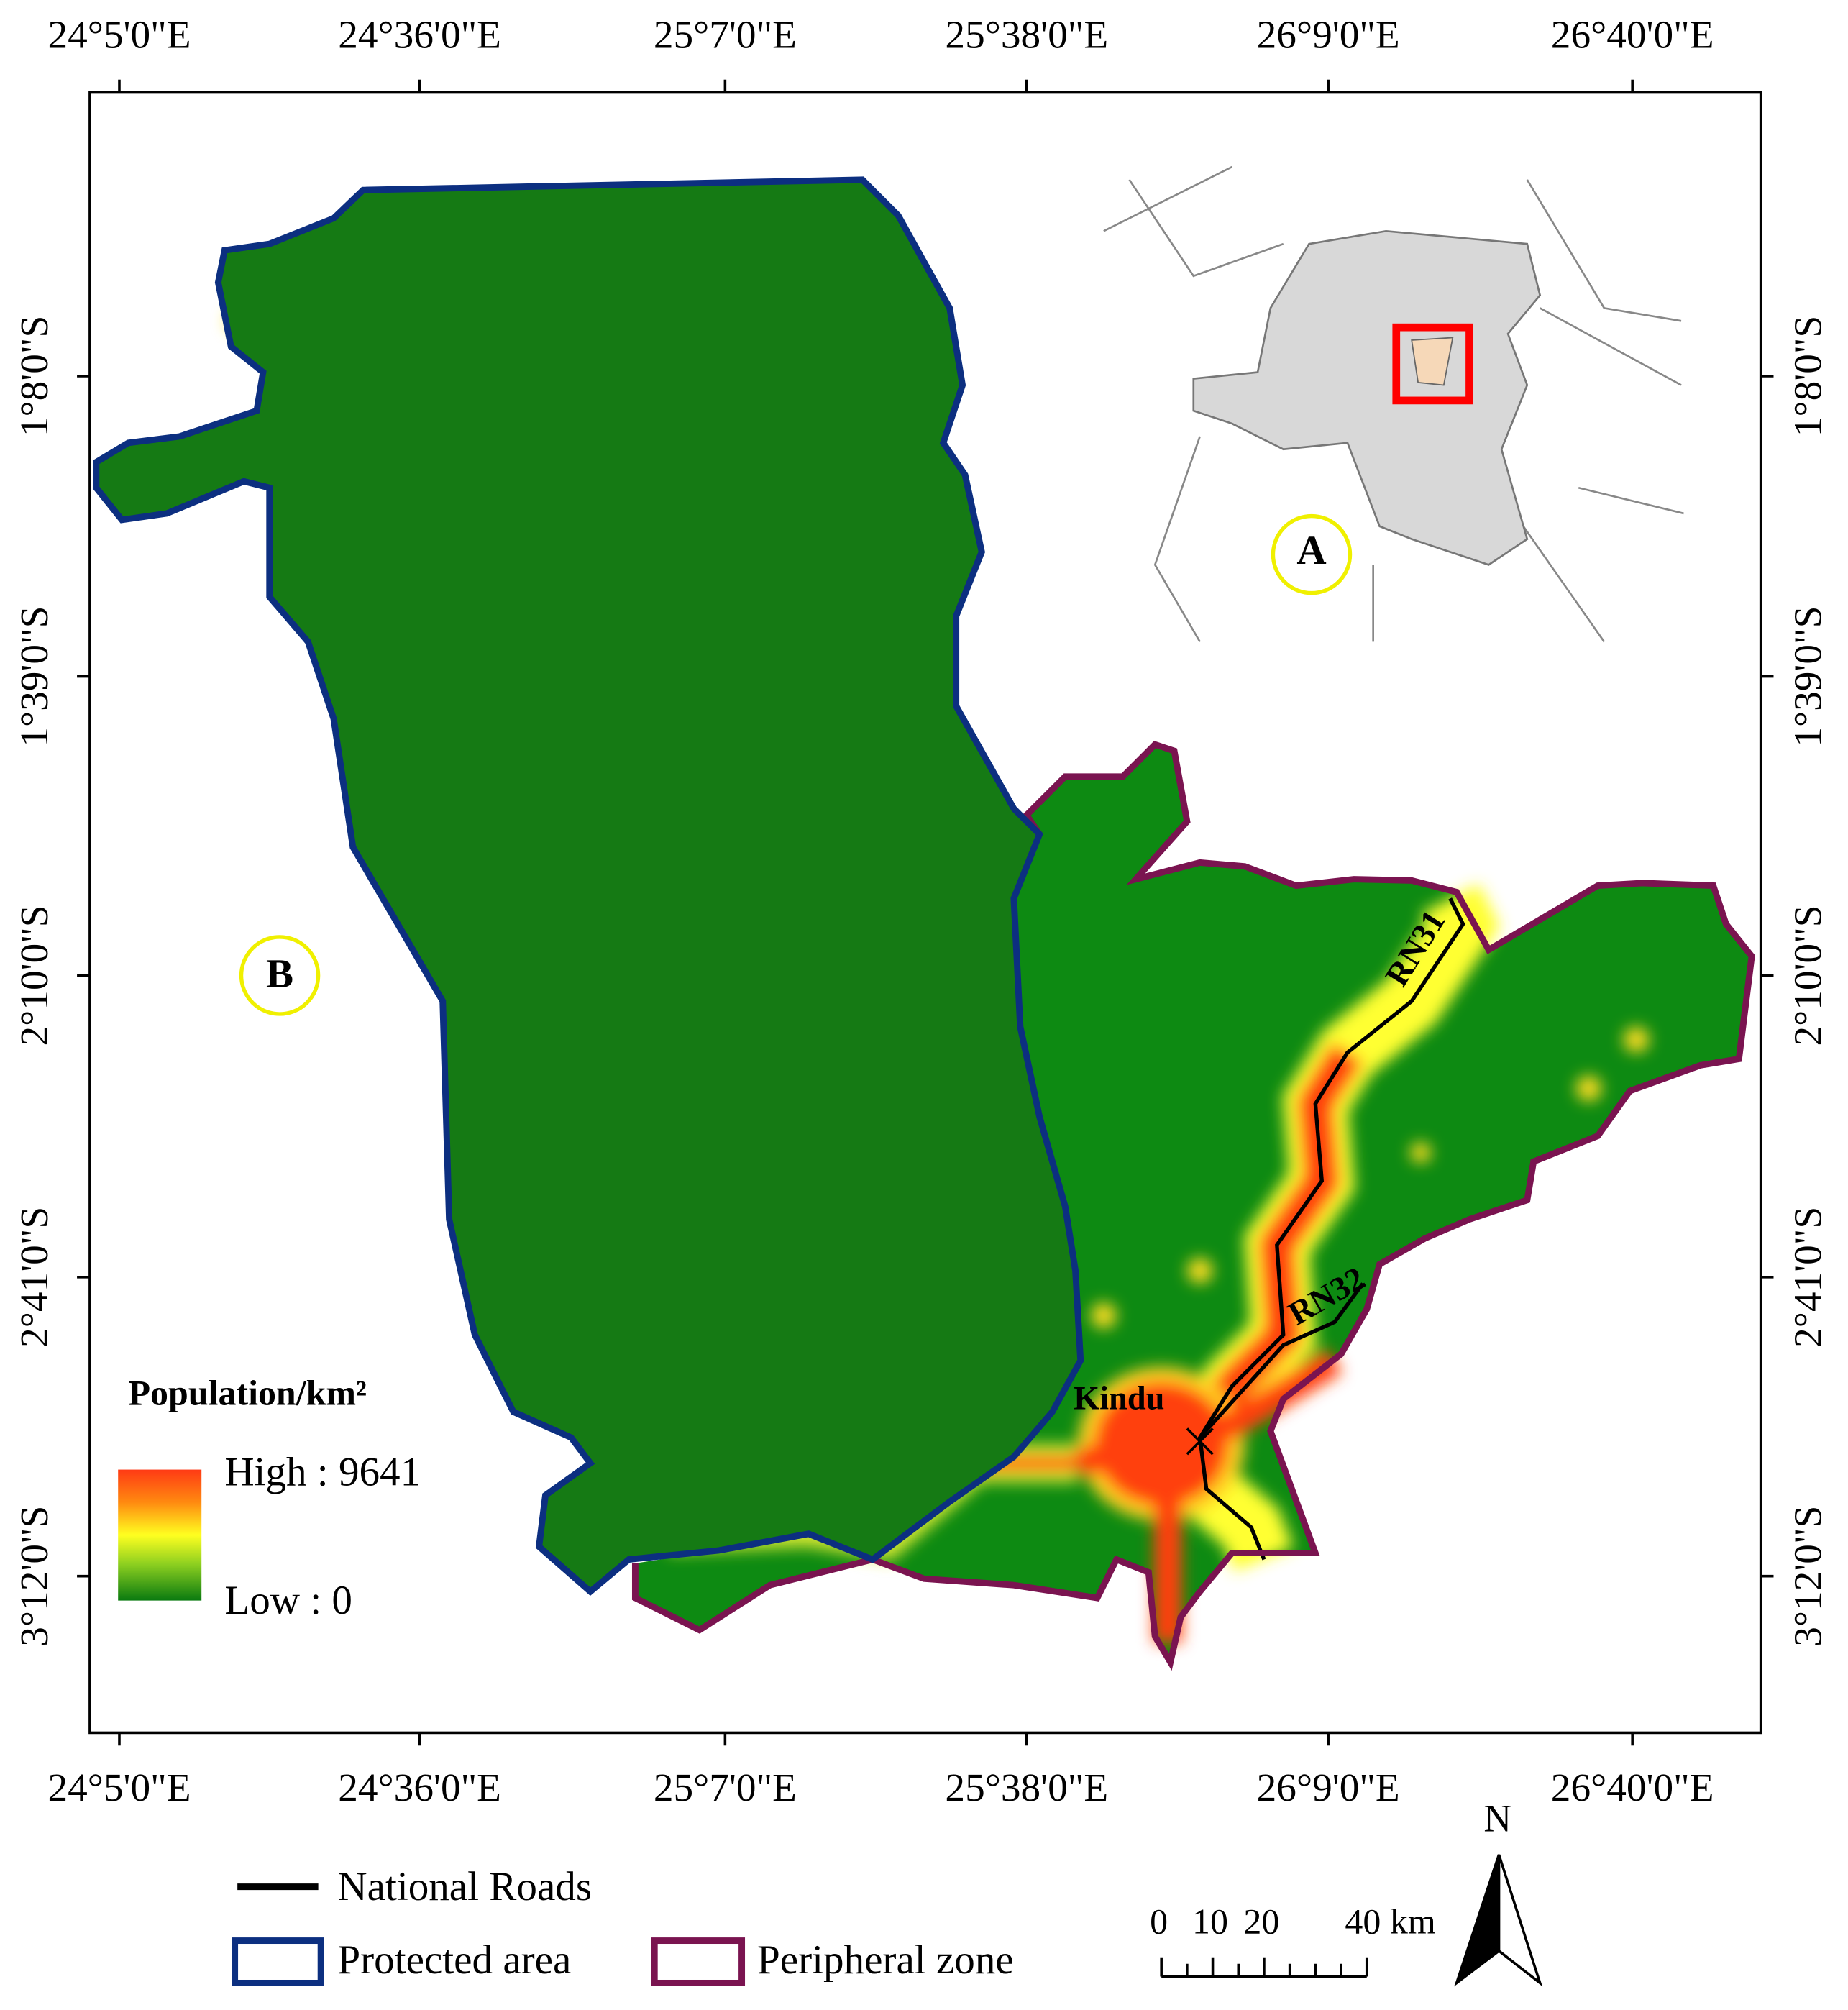 The width and height of the screenshot is (1848, 2010). I want to click on scale-label: 10, so click(1210, 1921).